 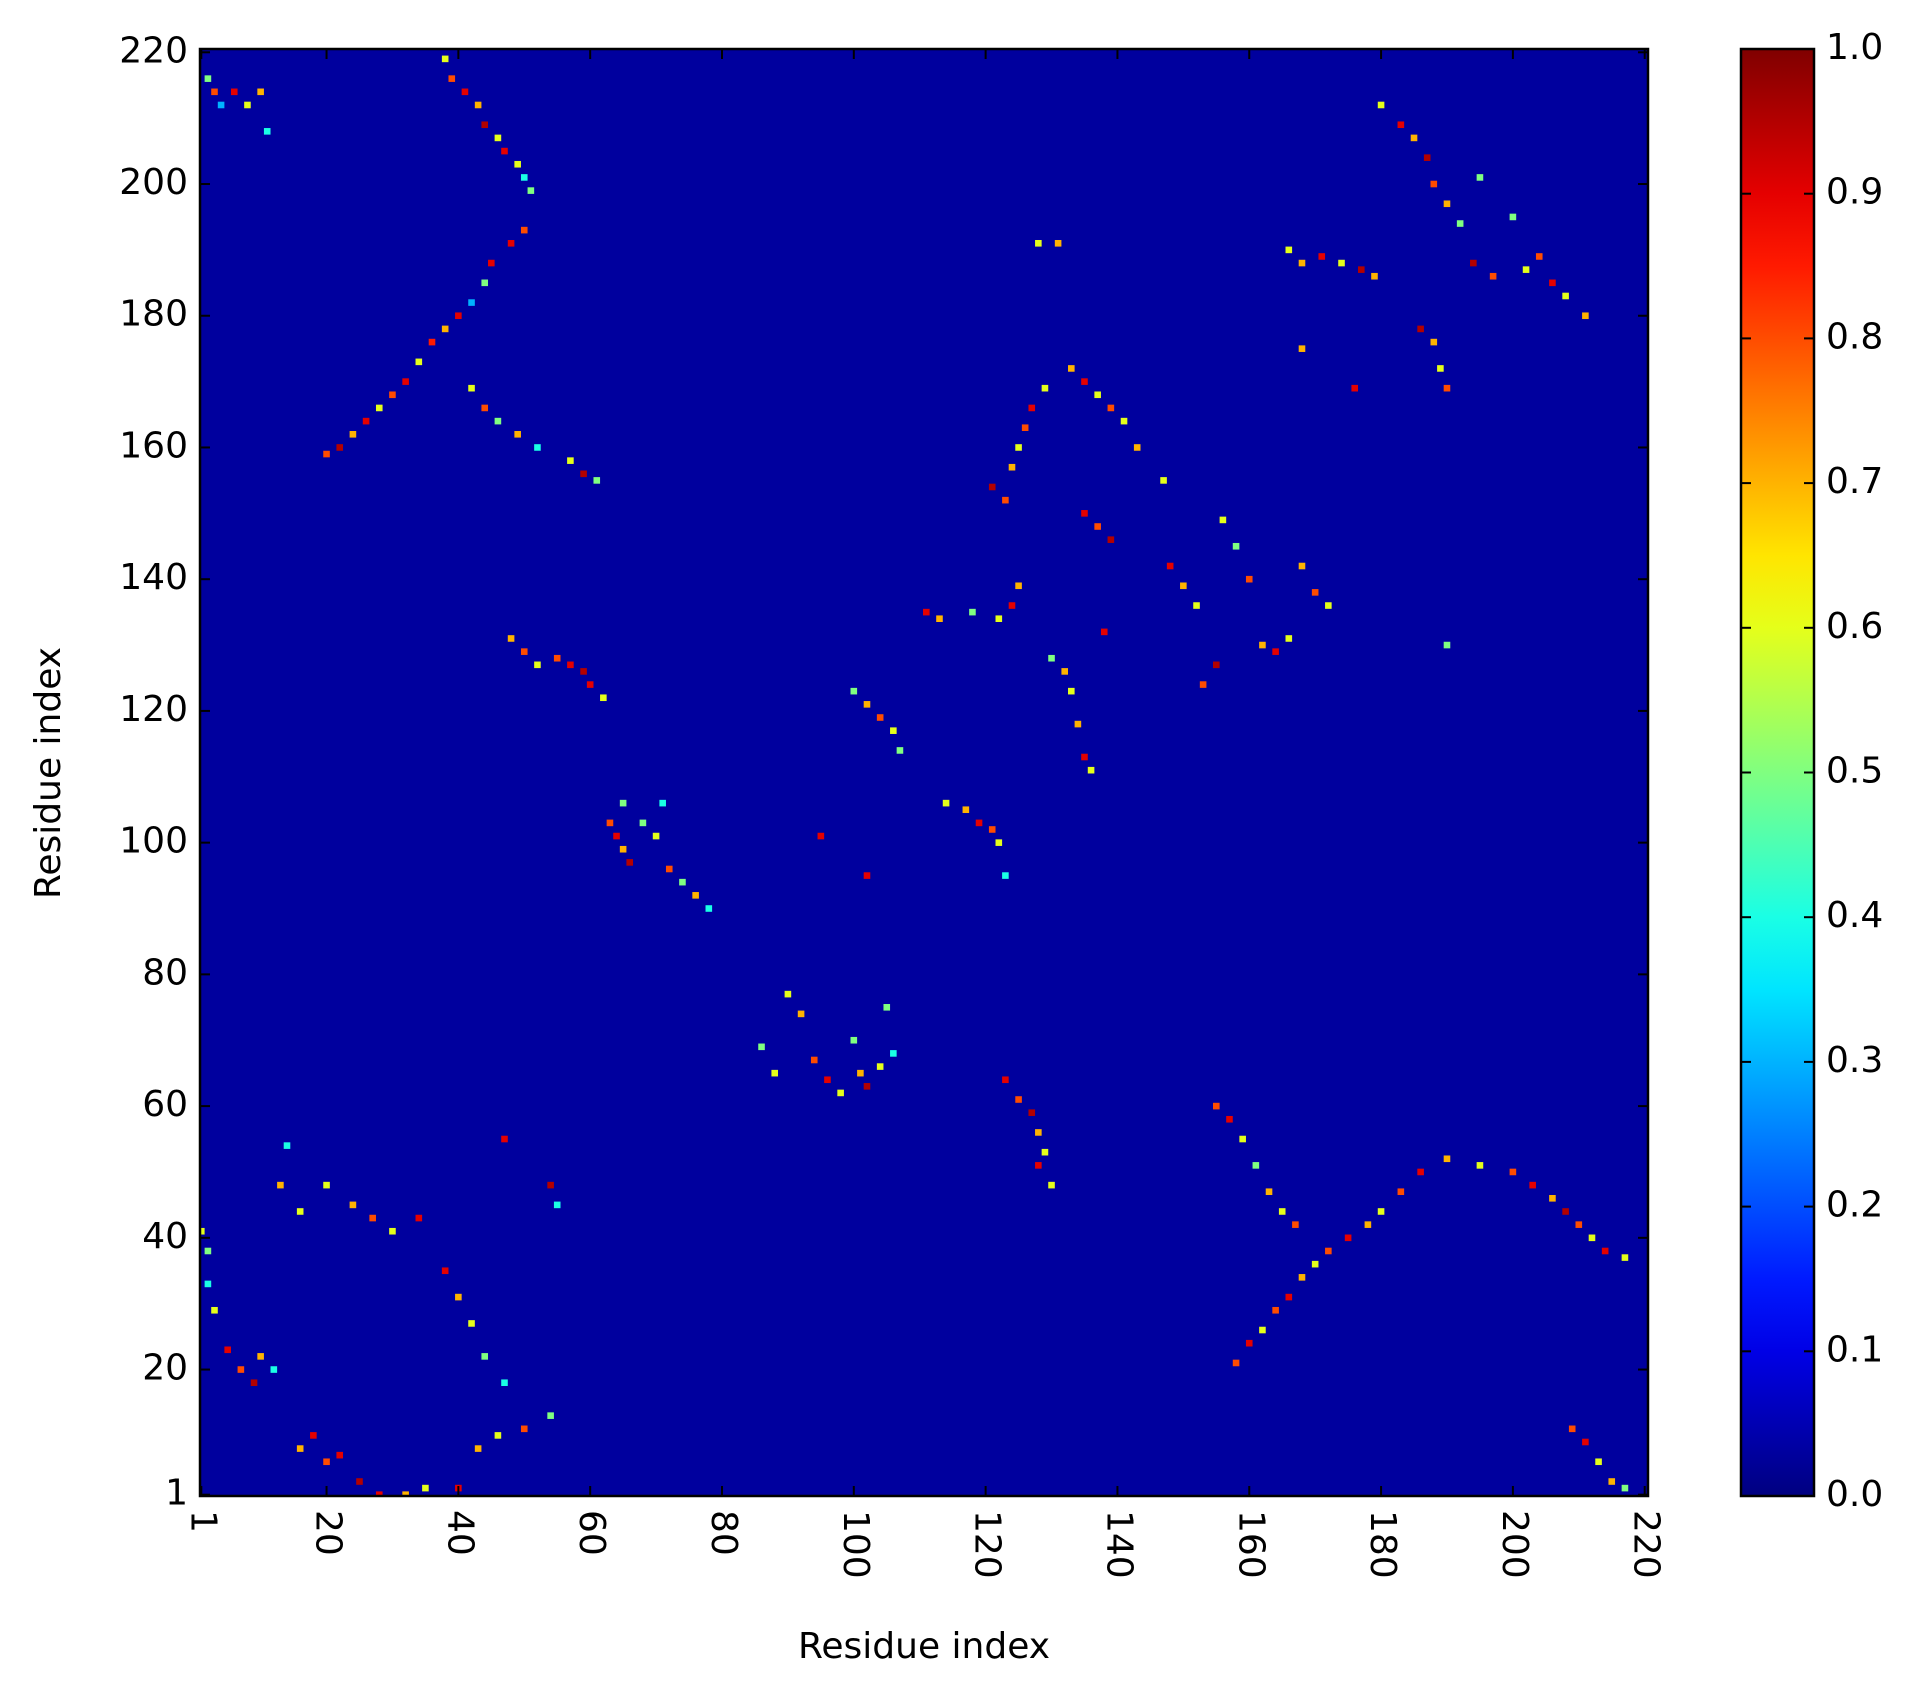 What do you see at coordinates (723, 1533) in the screenshot?
I see `x-tick-label: 80` at bounding box center [723, 1533].